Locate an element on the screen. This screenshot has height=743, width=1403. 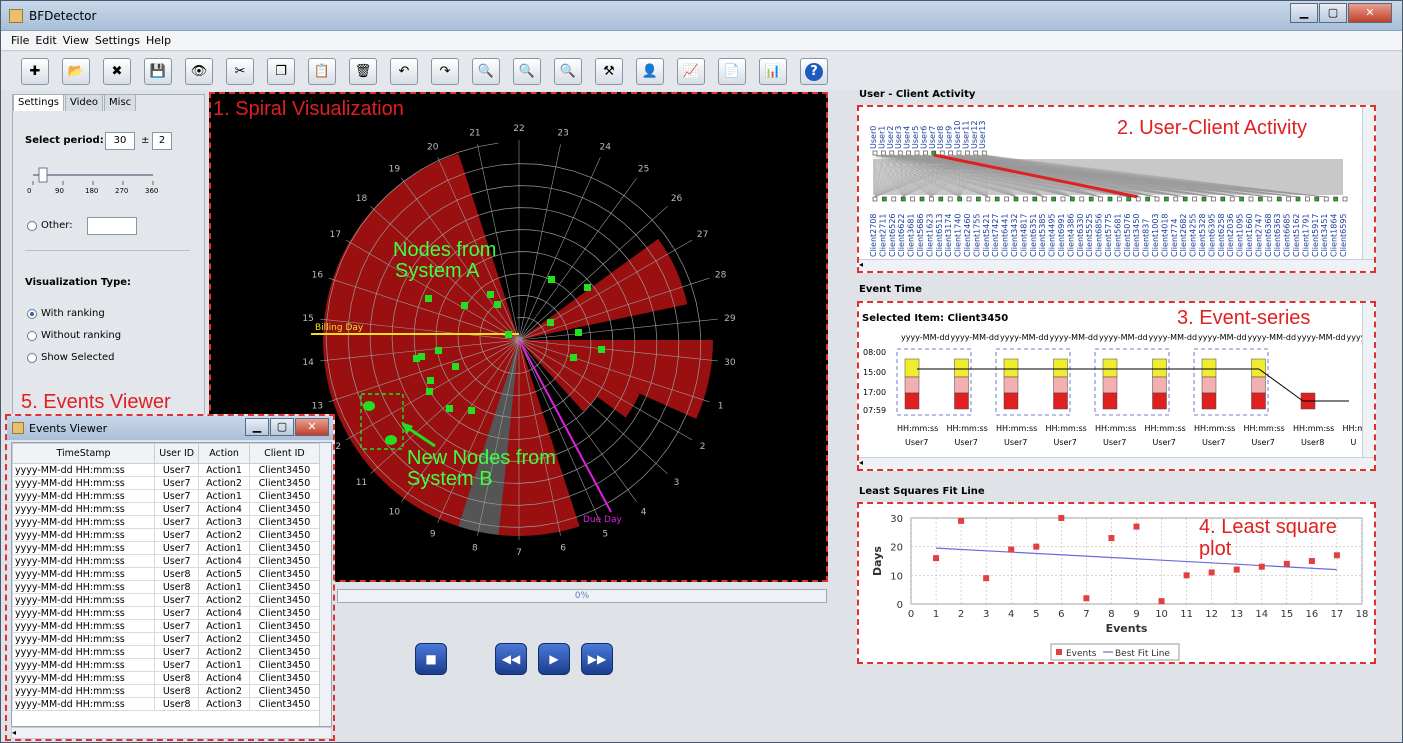
rewind-button: ◀◀ is located at coordinates (511, 659).